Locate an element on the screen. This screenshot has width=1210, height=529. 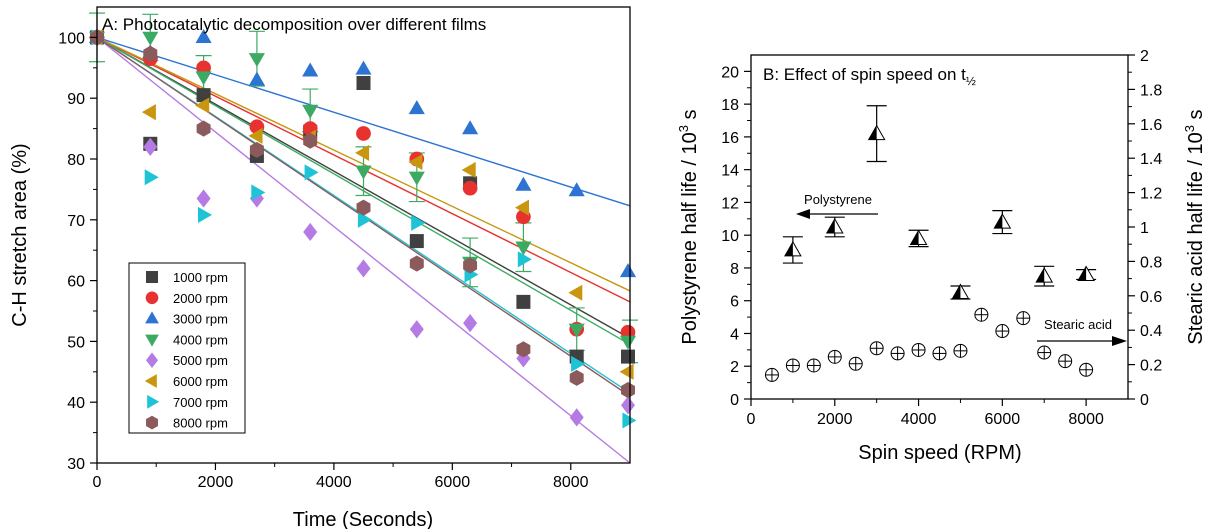
y-right-tick-label: 1.8 is located at coordinates (1151, 90).